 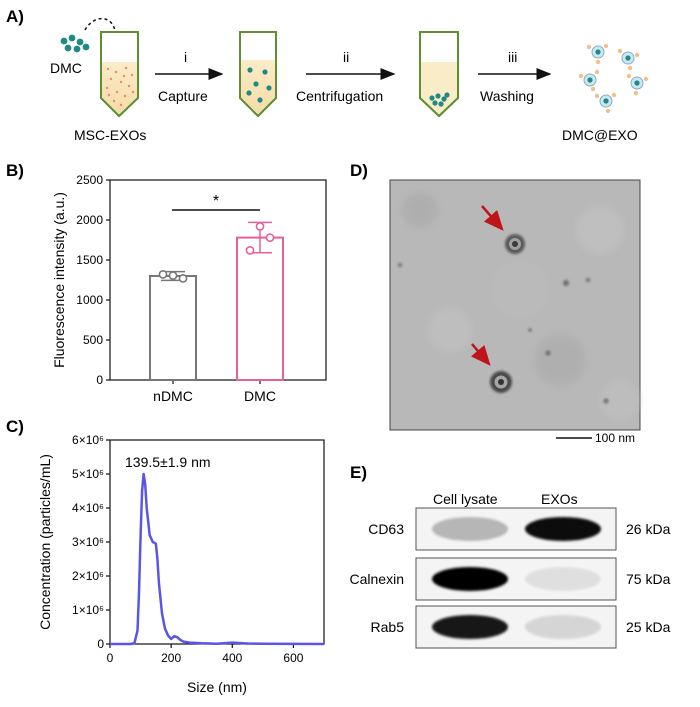 What do you see at coordinates (104, 32) in the screenshot?
I see `dmc-dashed-arrow` at bounding box center [104, 32].